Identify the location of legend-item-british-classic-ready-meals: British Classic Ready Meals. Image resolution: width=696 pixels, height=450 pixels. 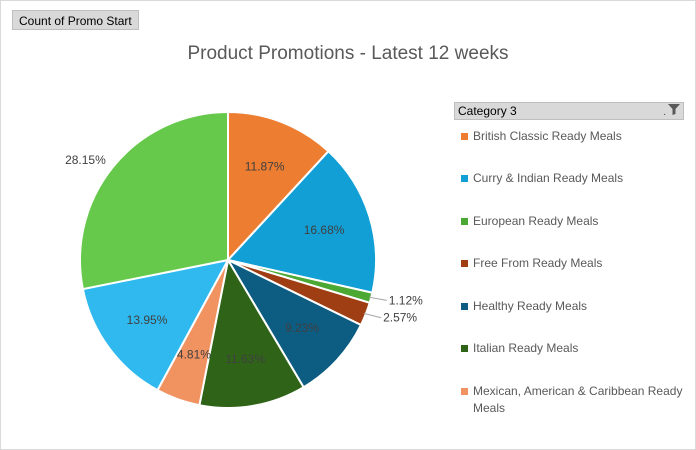
(574, 136).